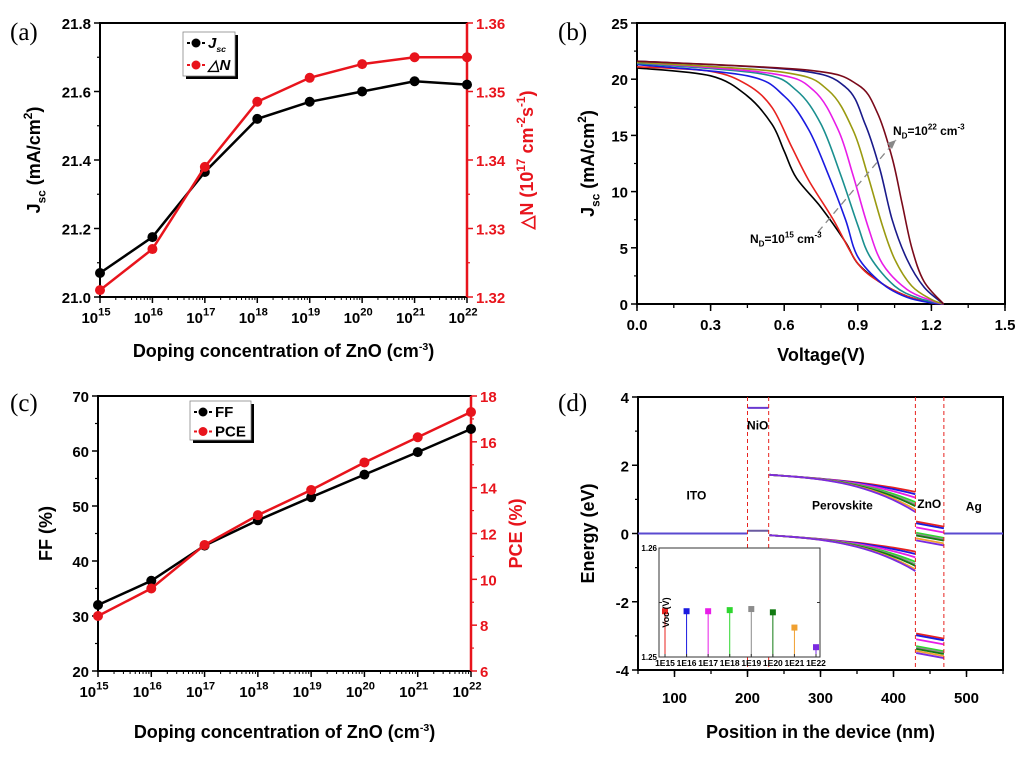 The height and width of the screenshot is (759, 1034). Describe the element at coordinates (462, 316) in the screenshot. I see `x-tick-label: 1022​` at that location.